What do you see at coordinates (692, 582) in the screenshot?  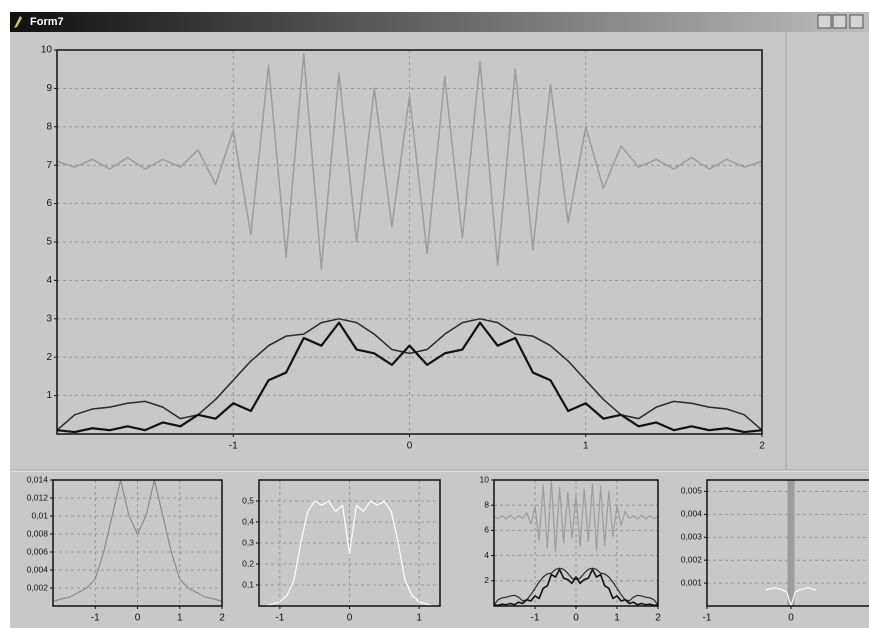 I see `y-tick-label: 0,001` at bounding box center [692, 582].